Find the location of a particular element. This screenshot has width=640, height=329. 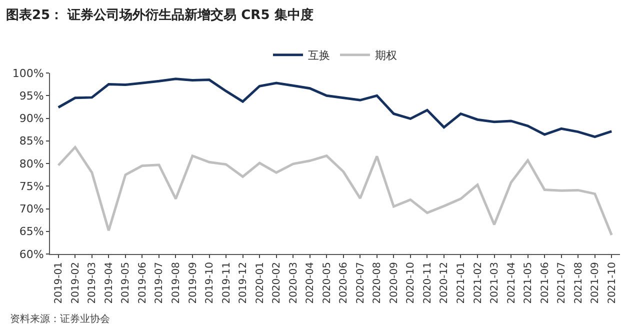

x-tick-label: 2020-02 is located at coordinates (277, 283).